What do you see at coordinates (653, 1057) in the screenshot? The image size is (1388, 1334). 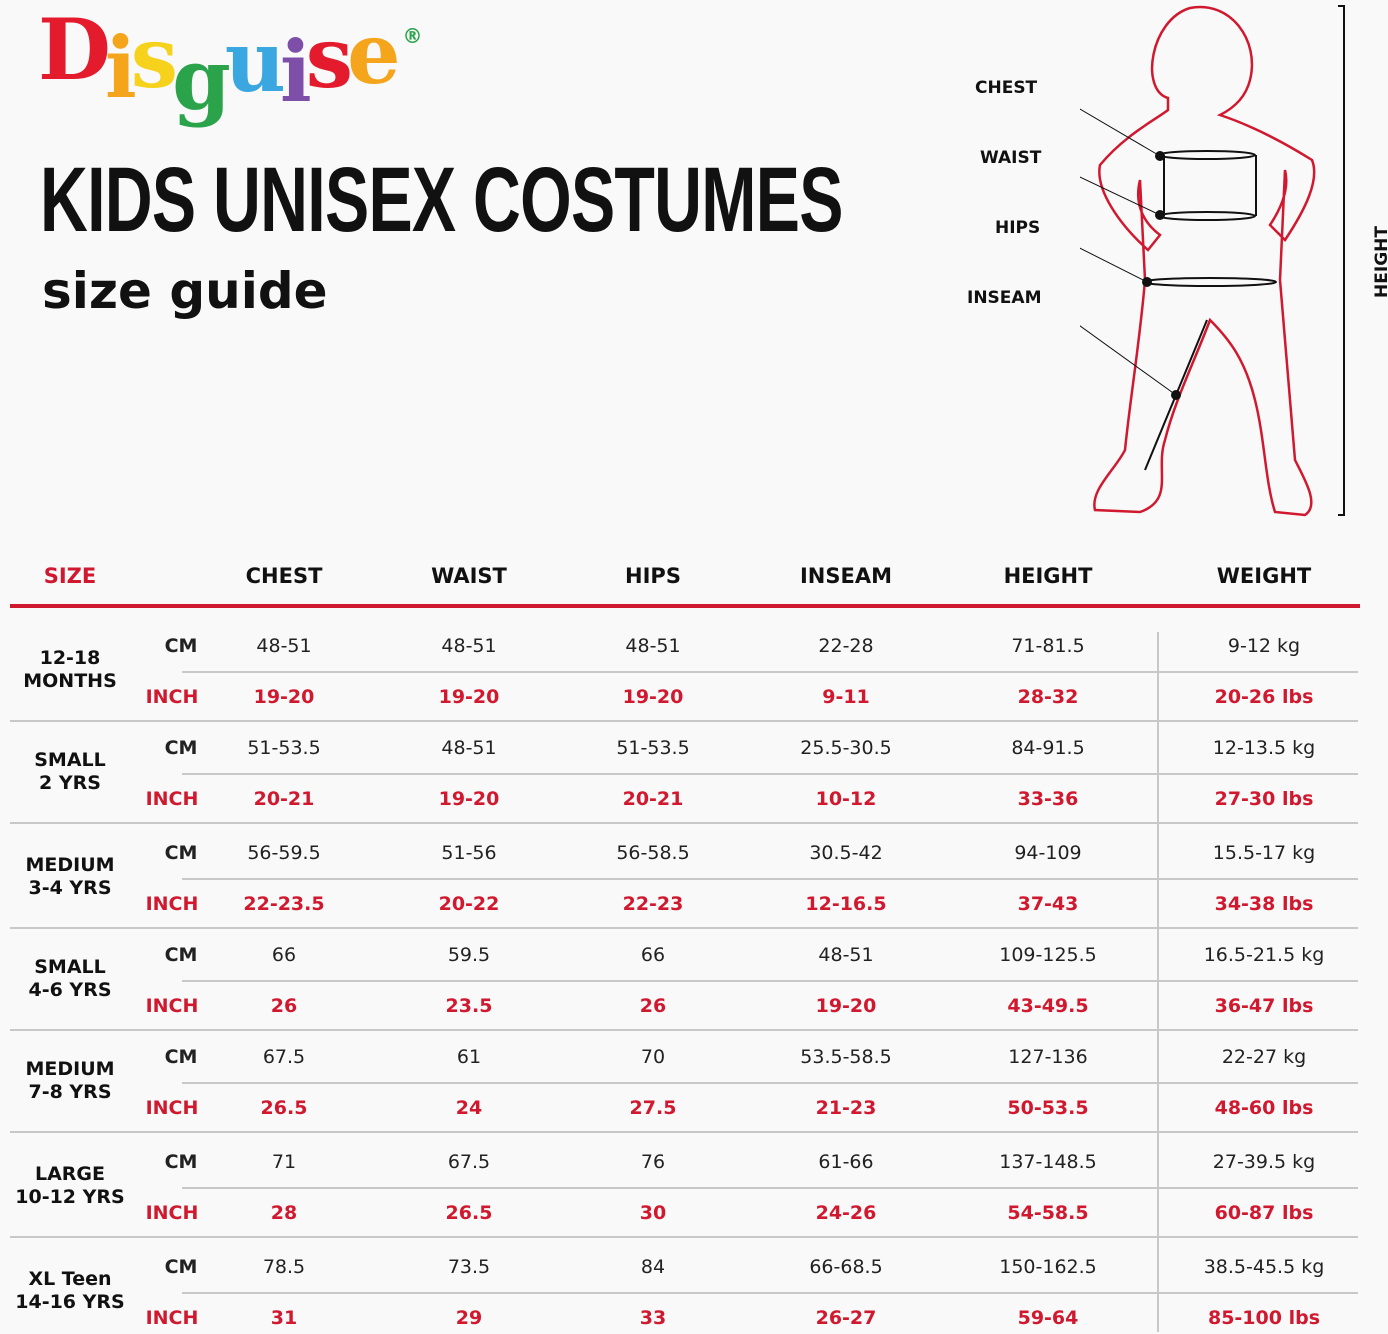 I see `cm-value: 70` at bounding box center [653, 1057].